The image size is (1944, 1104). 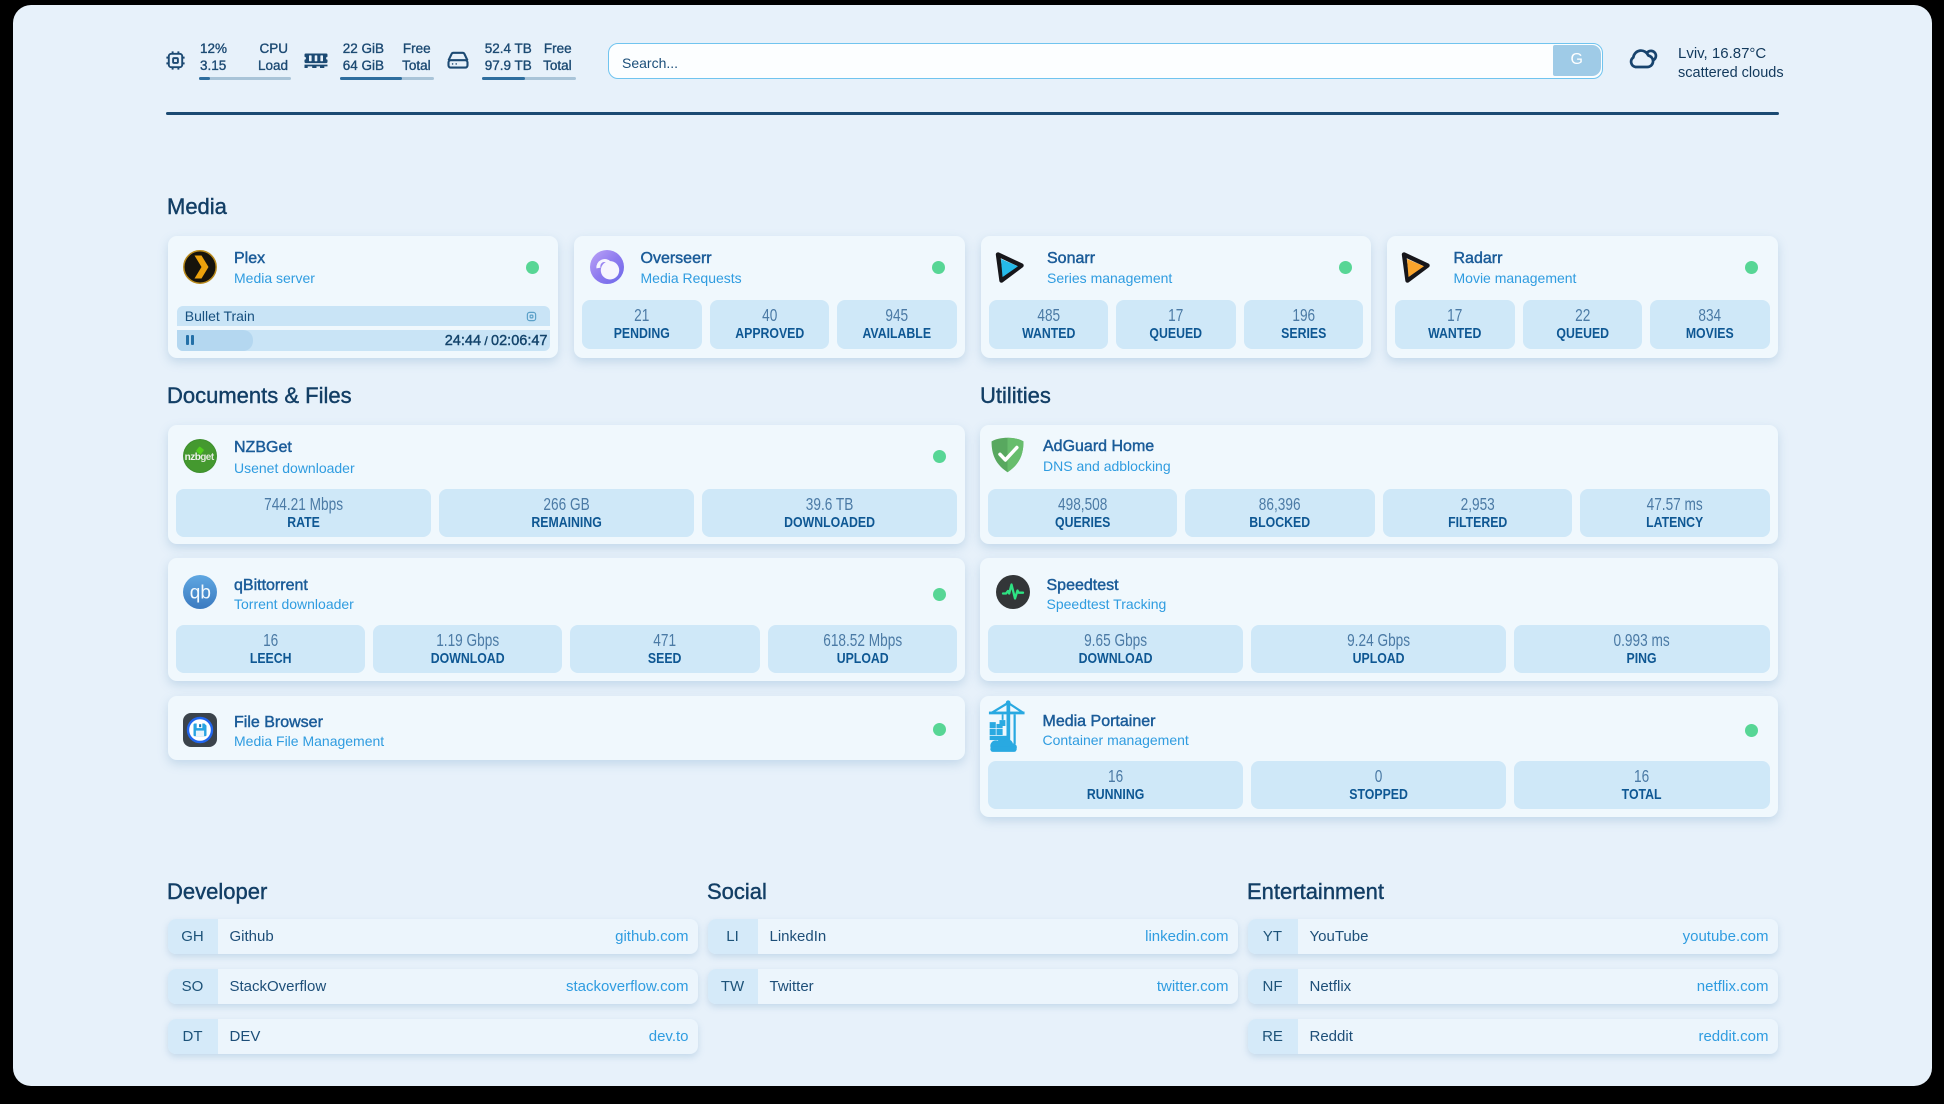 I want to click on svg-text: qb, so click(x=200, y=593).